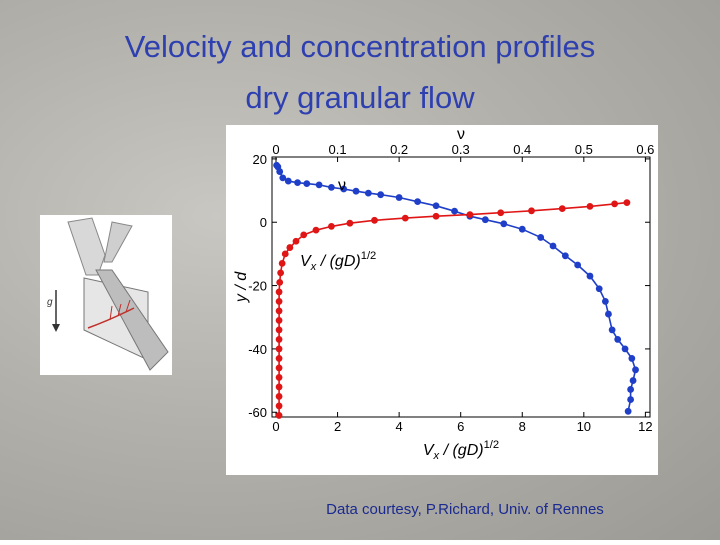 This screenshot has width=720, height=545. Describe the element at coordinates (257, 286) in the screenshot. I see `y-tick-label: -20` at that location.